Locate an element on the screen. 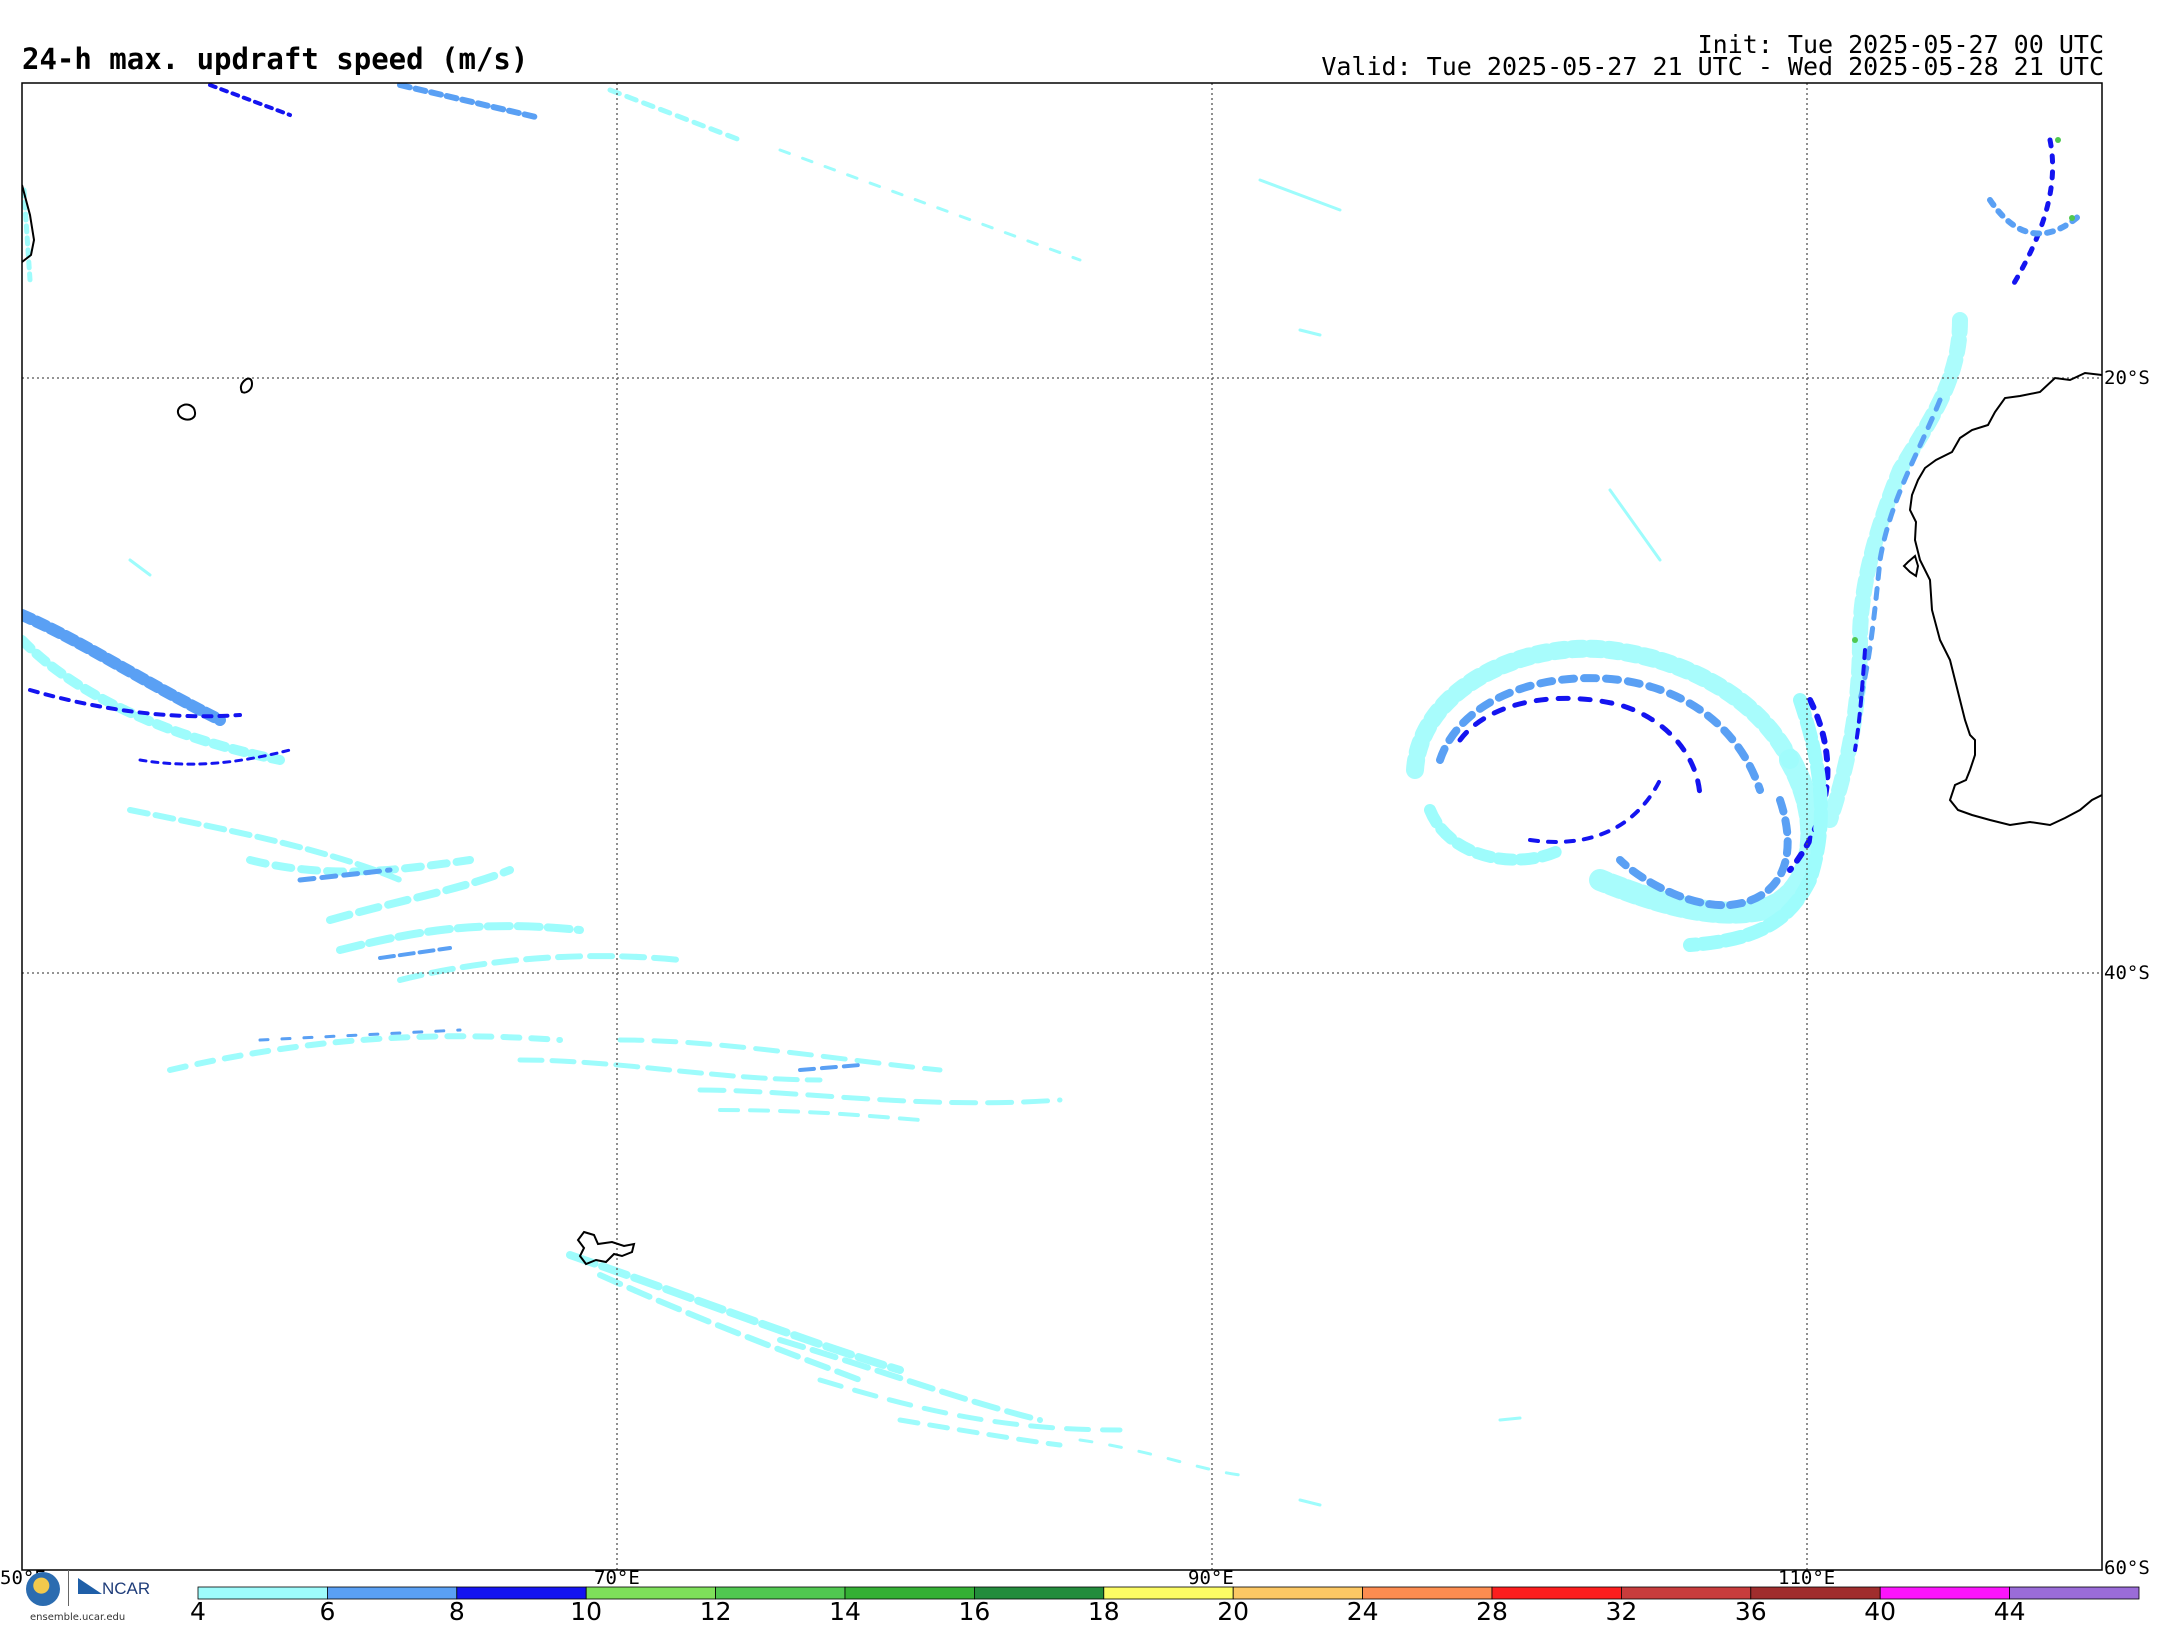  nsf-seal-icon is located at coordinates (43, 1589).